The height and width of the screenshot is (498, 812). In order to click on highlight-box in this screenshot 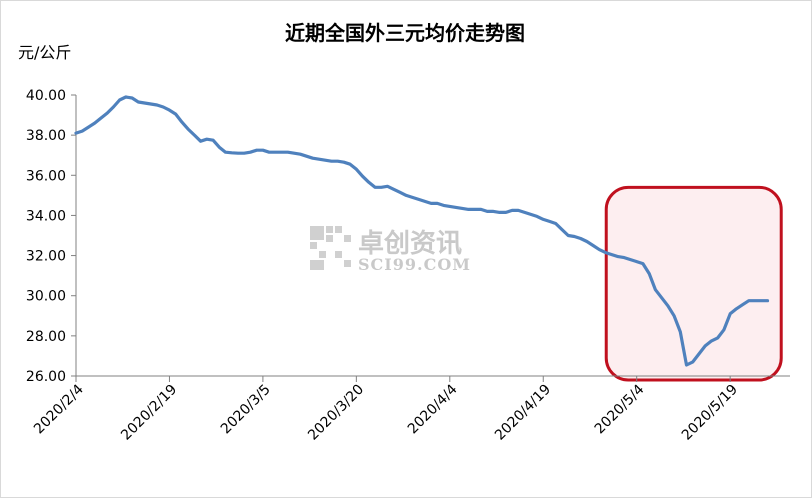, I will do `click(693, 283)`.